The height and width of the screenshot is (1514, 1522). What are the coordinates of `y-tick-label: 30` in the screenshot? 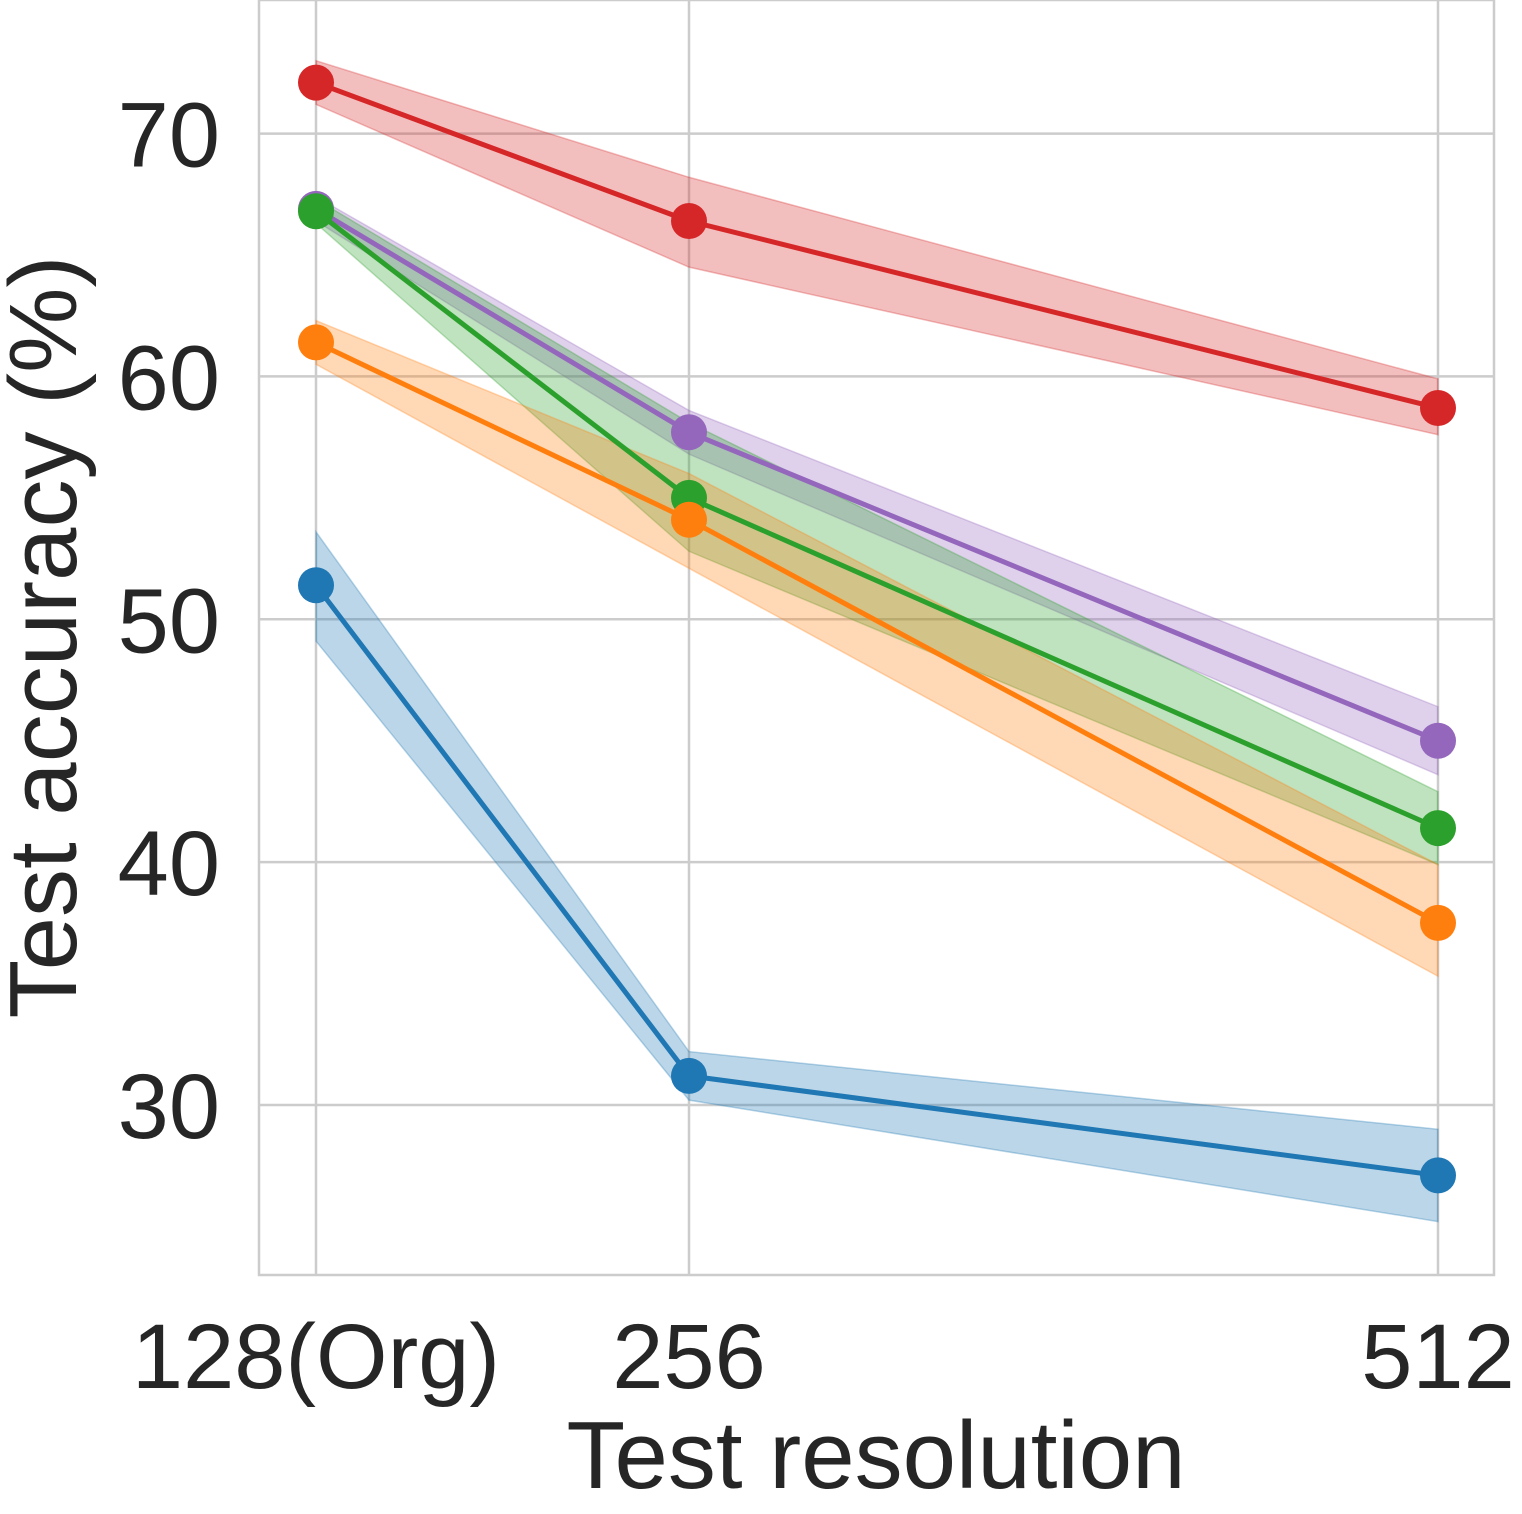 It's located at (169, 1107).